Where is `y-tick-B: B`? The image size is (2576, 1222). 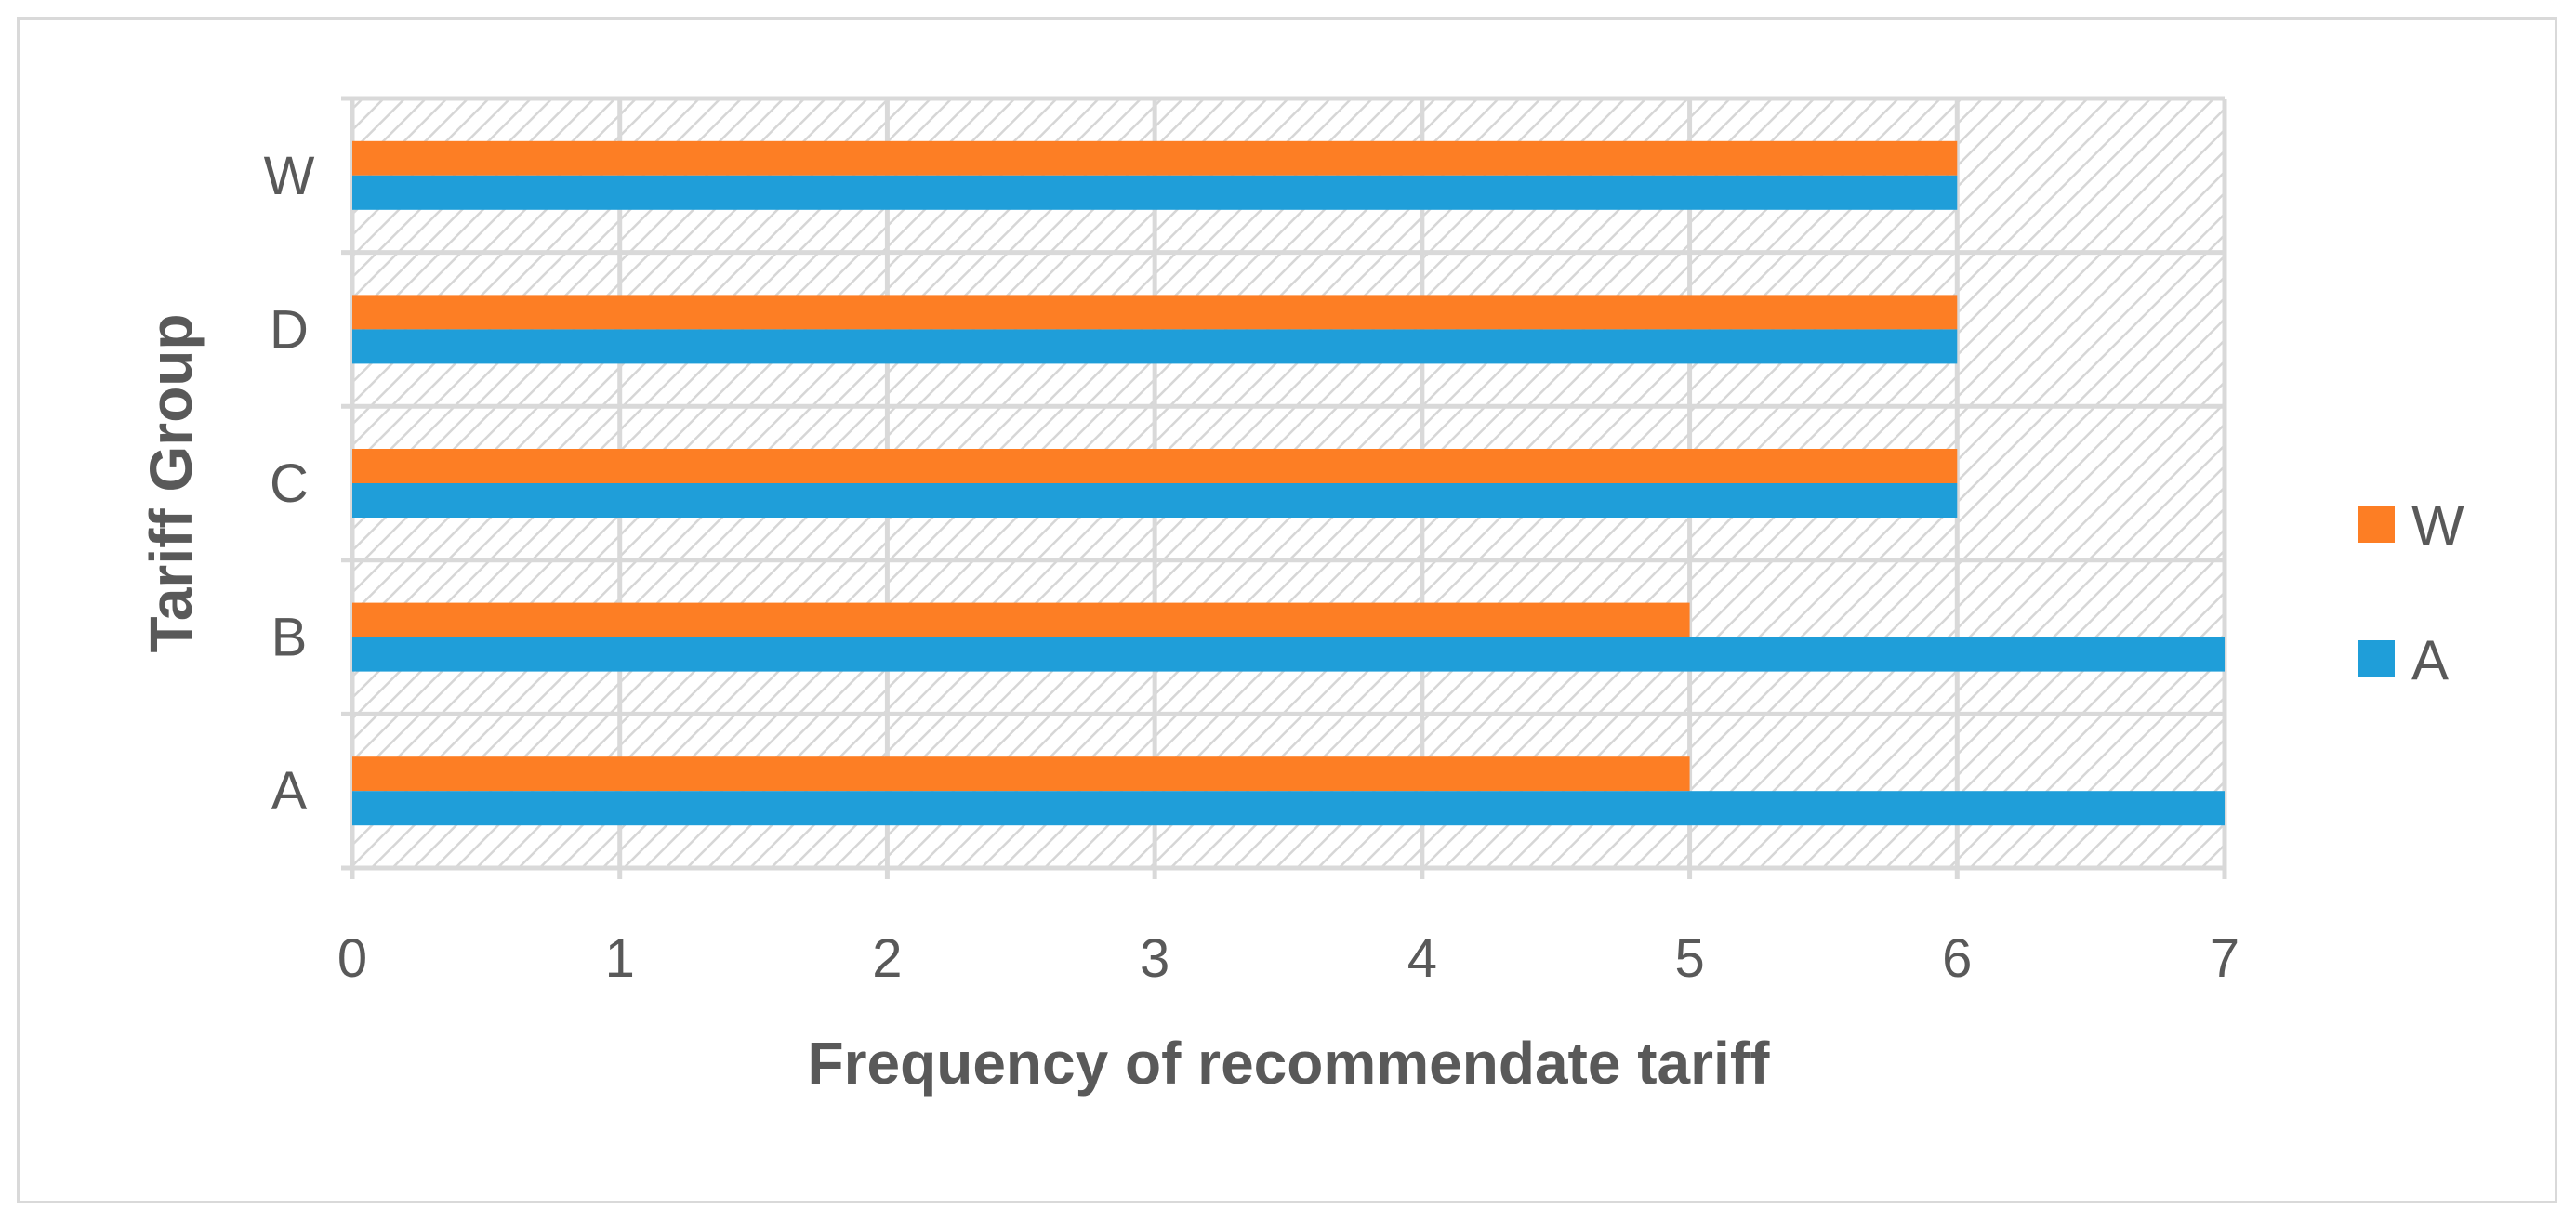
y-tick-B: B is located at coordinates (289, 638).